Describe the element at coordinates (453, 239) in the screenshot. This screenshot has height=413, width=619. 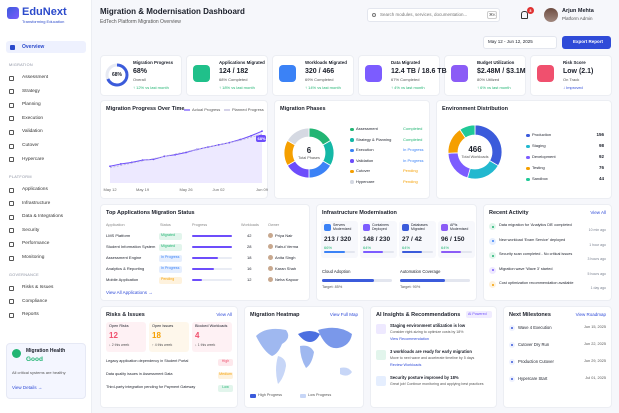
I see `tile-value: 96 / 150` at that location.